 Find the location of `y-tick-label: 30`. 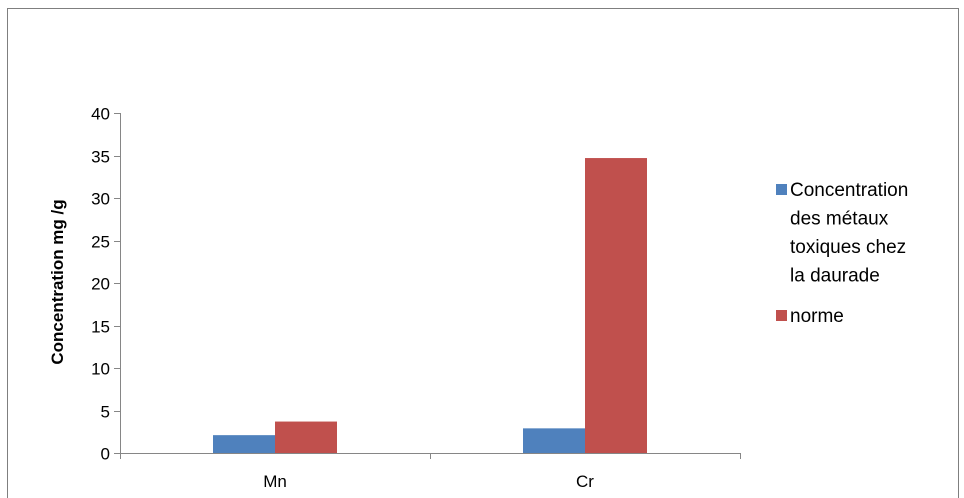

y-tick-label: 30 is located at coordinates (100, 199).